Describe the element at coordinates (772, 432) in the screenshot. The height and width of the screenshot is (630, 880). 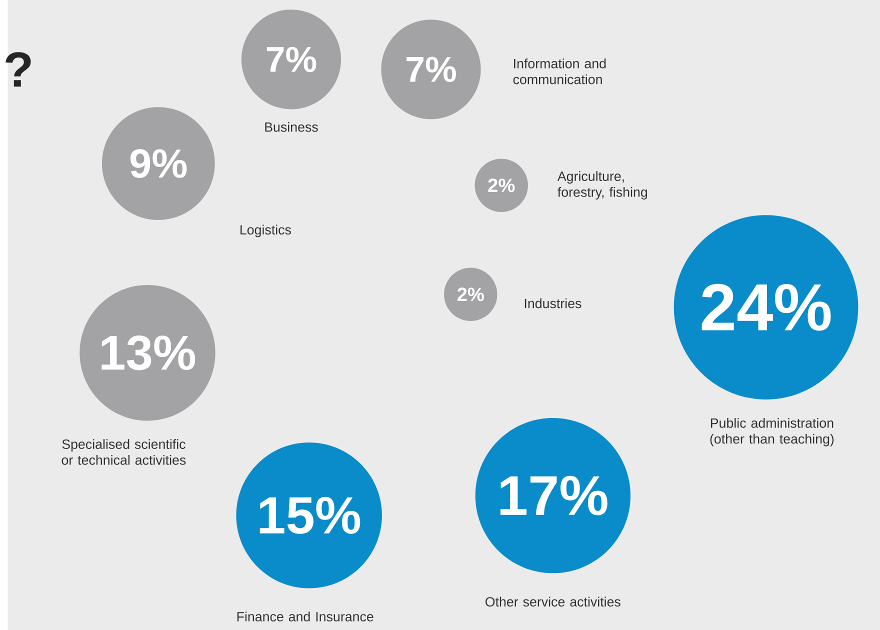
I see `category-label: Public administration (other than teaching)` at that location.